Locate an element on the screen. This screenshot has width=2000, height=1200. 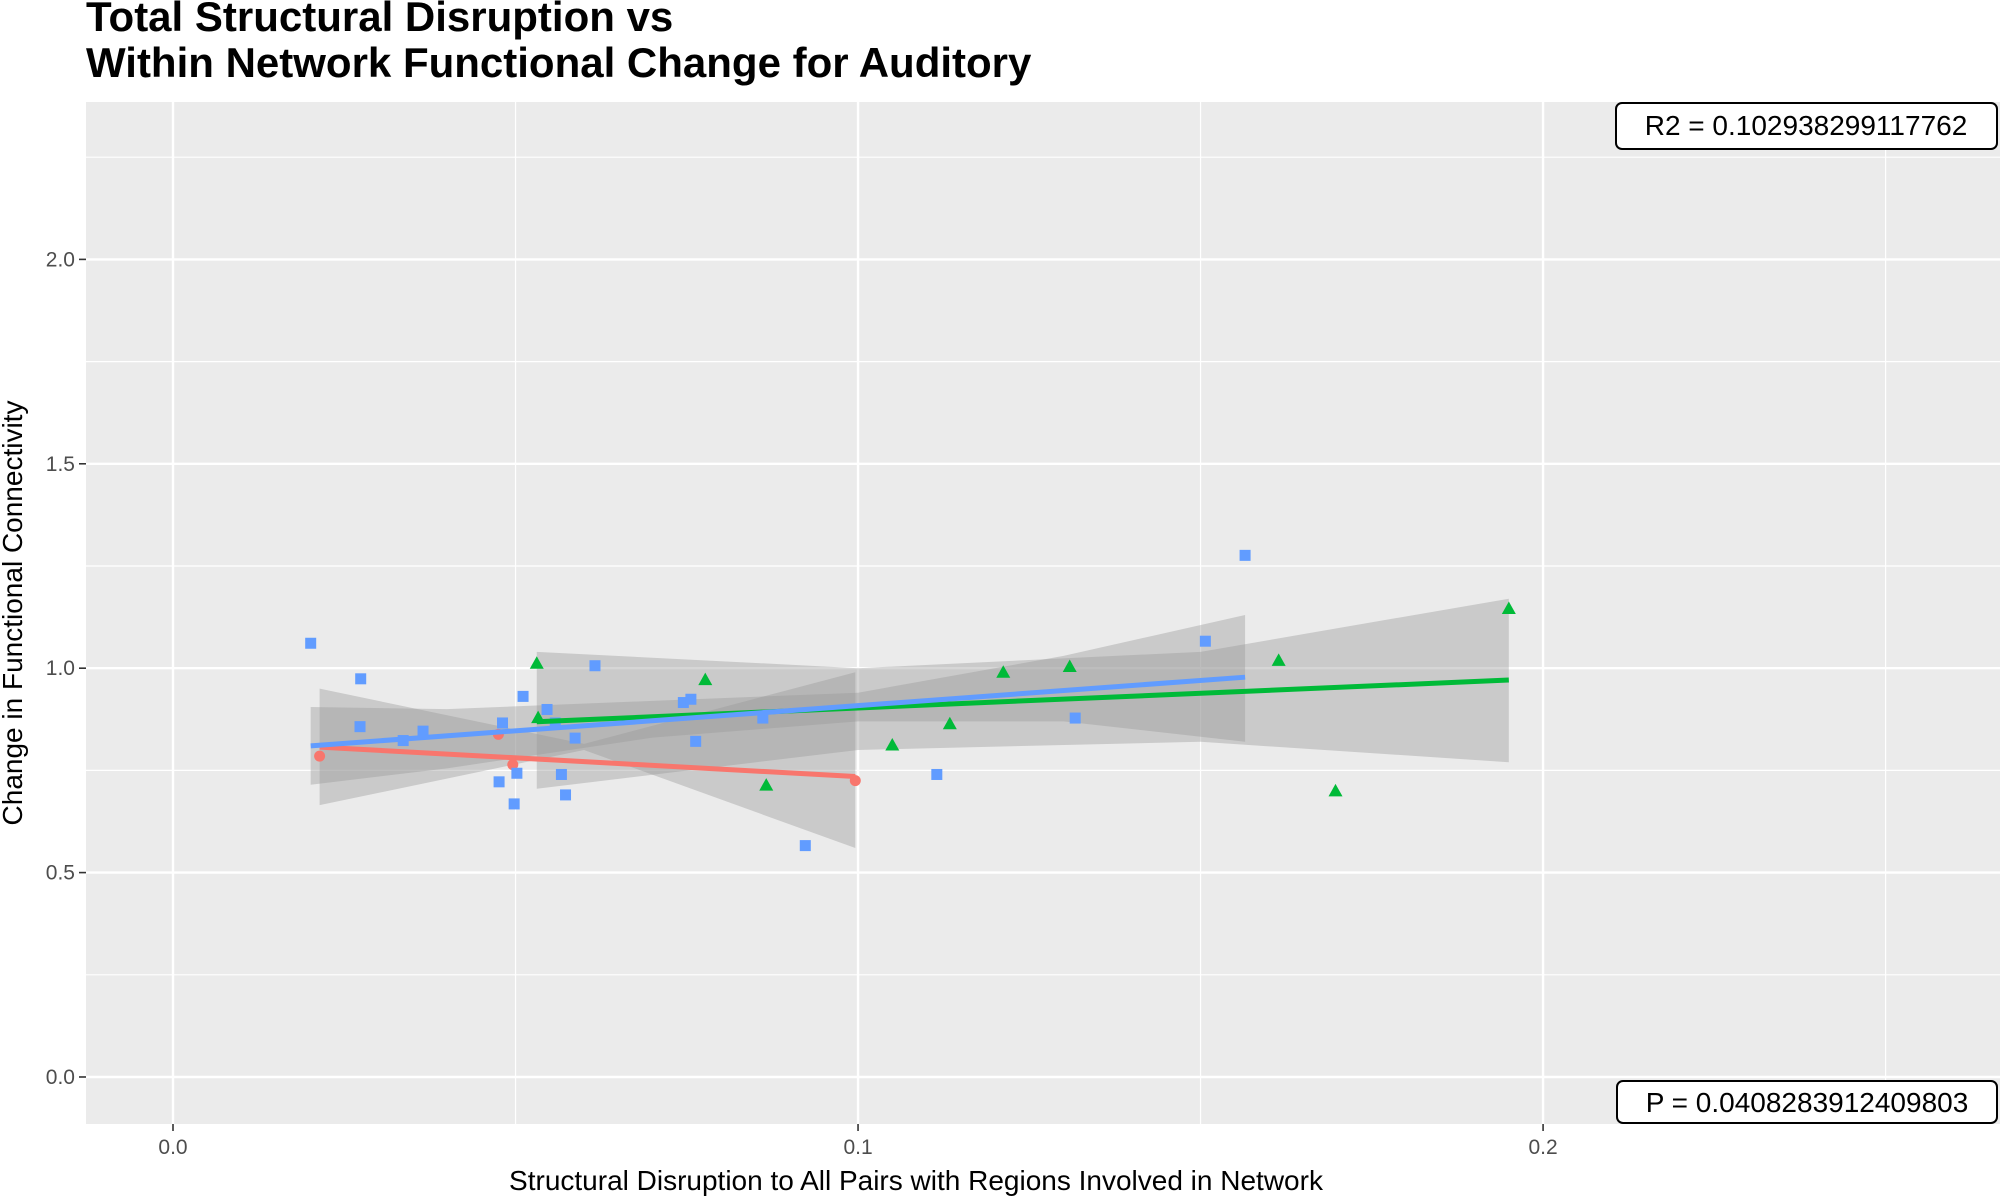
x-tick-label: 0.2 is located at coordinates (1542, 1147).